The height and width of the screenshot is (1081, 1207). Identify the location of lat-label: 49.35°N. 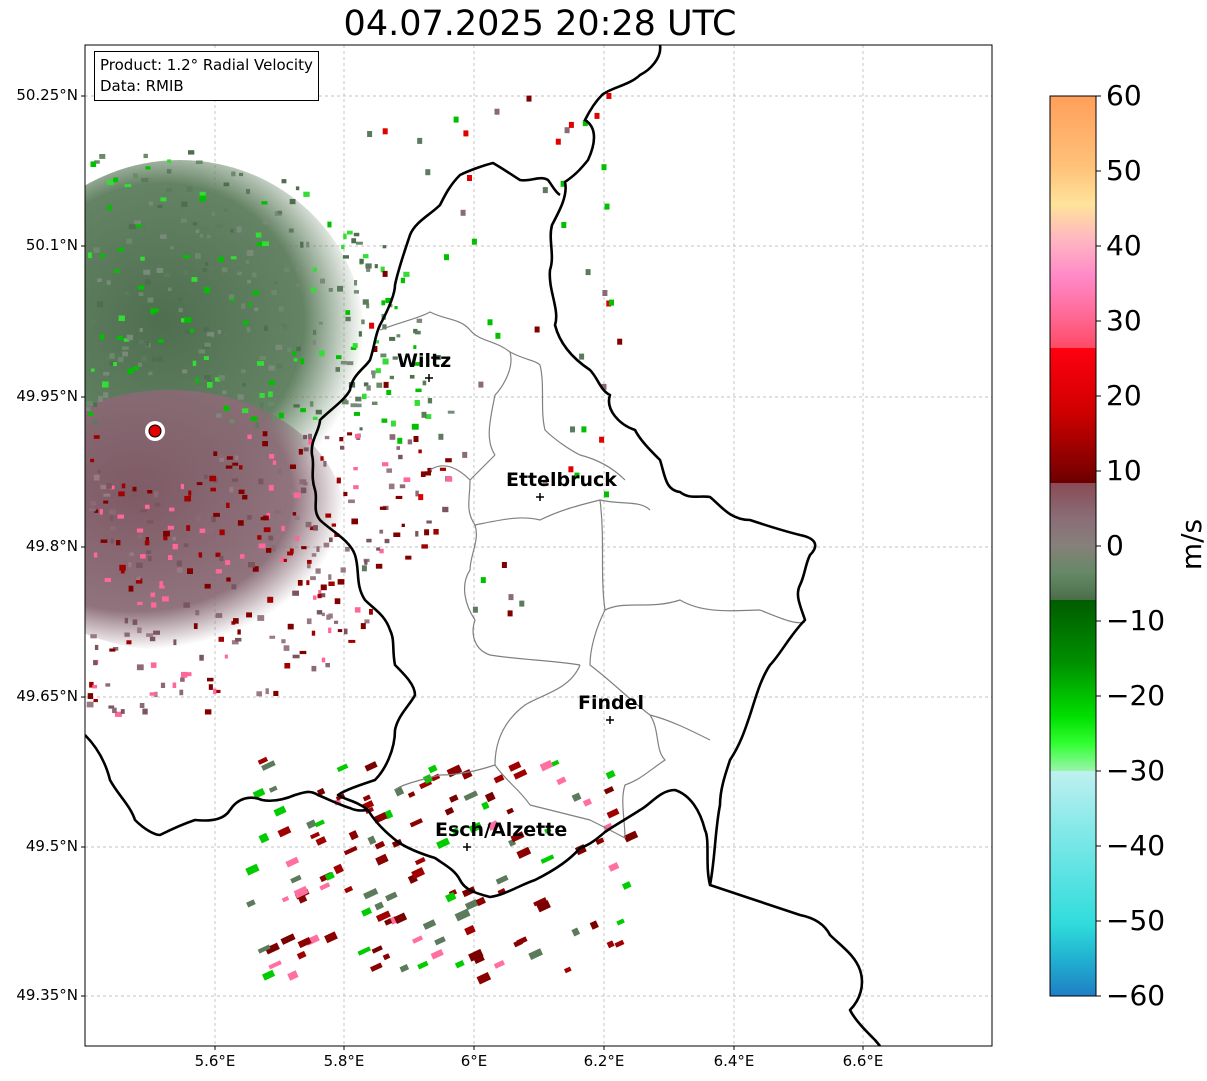
(47, 995).